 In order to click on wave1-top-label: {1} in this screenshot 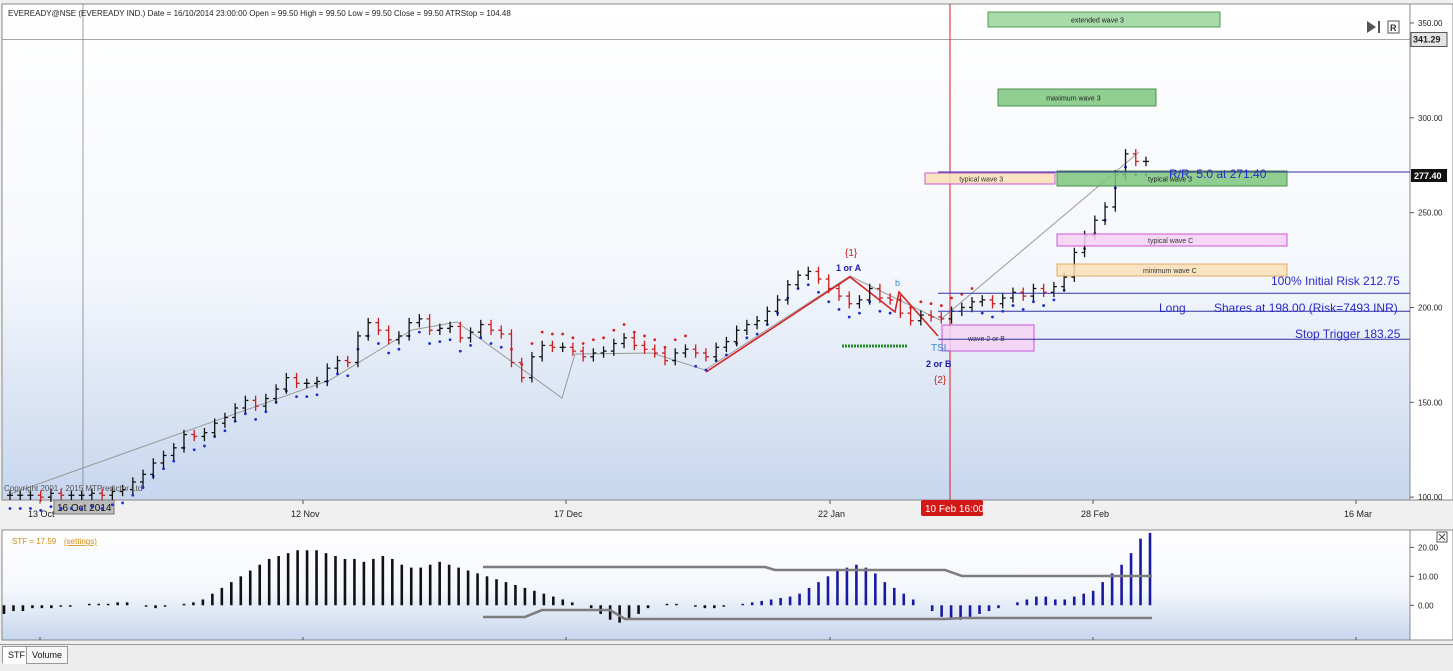, I will do `click(851, 253)`.